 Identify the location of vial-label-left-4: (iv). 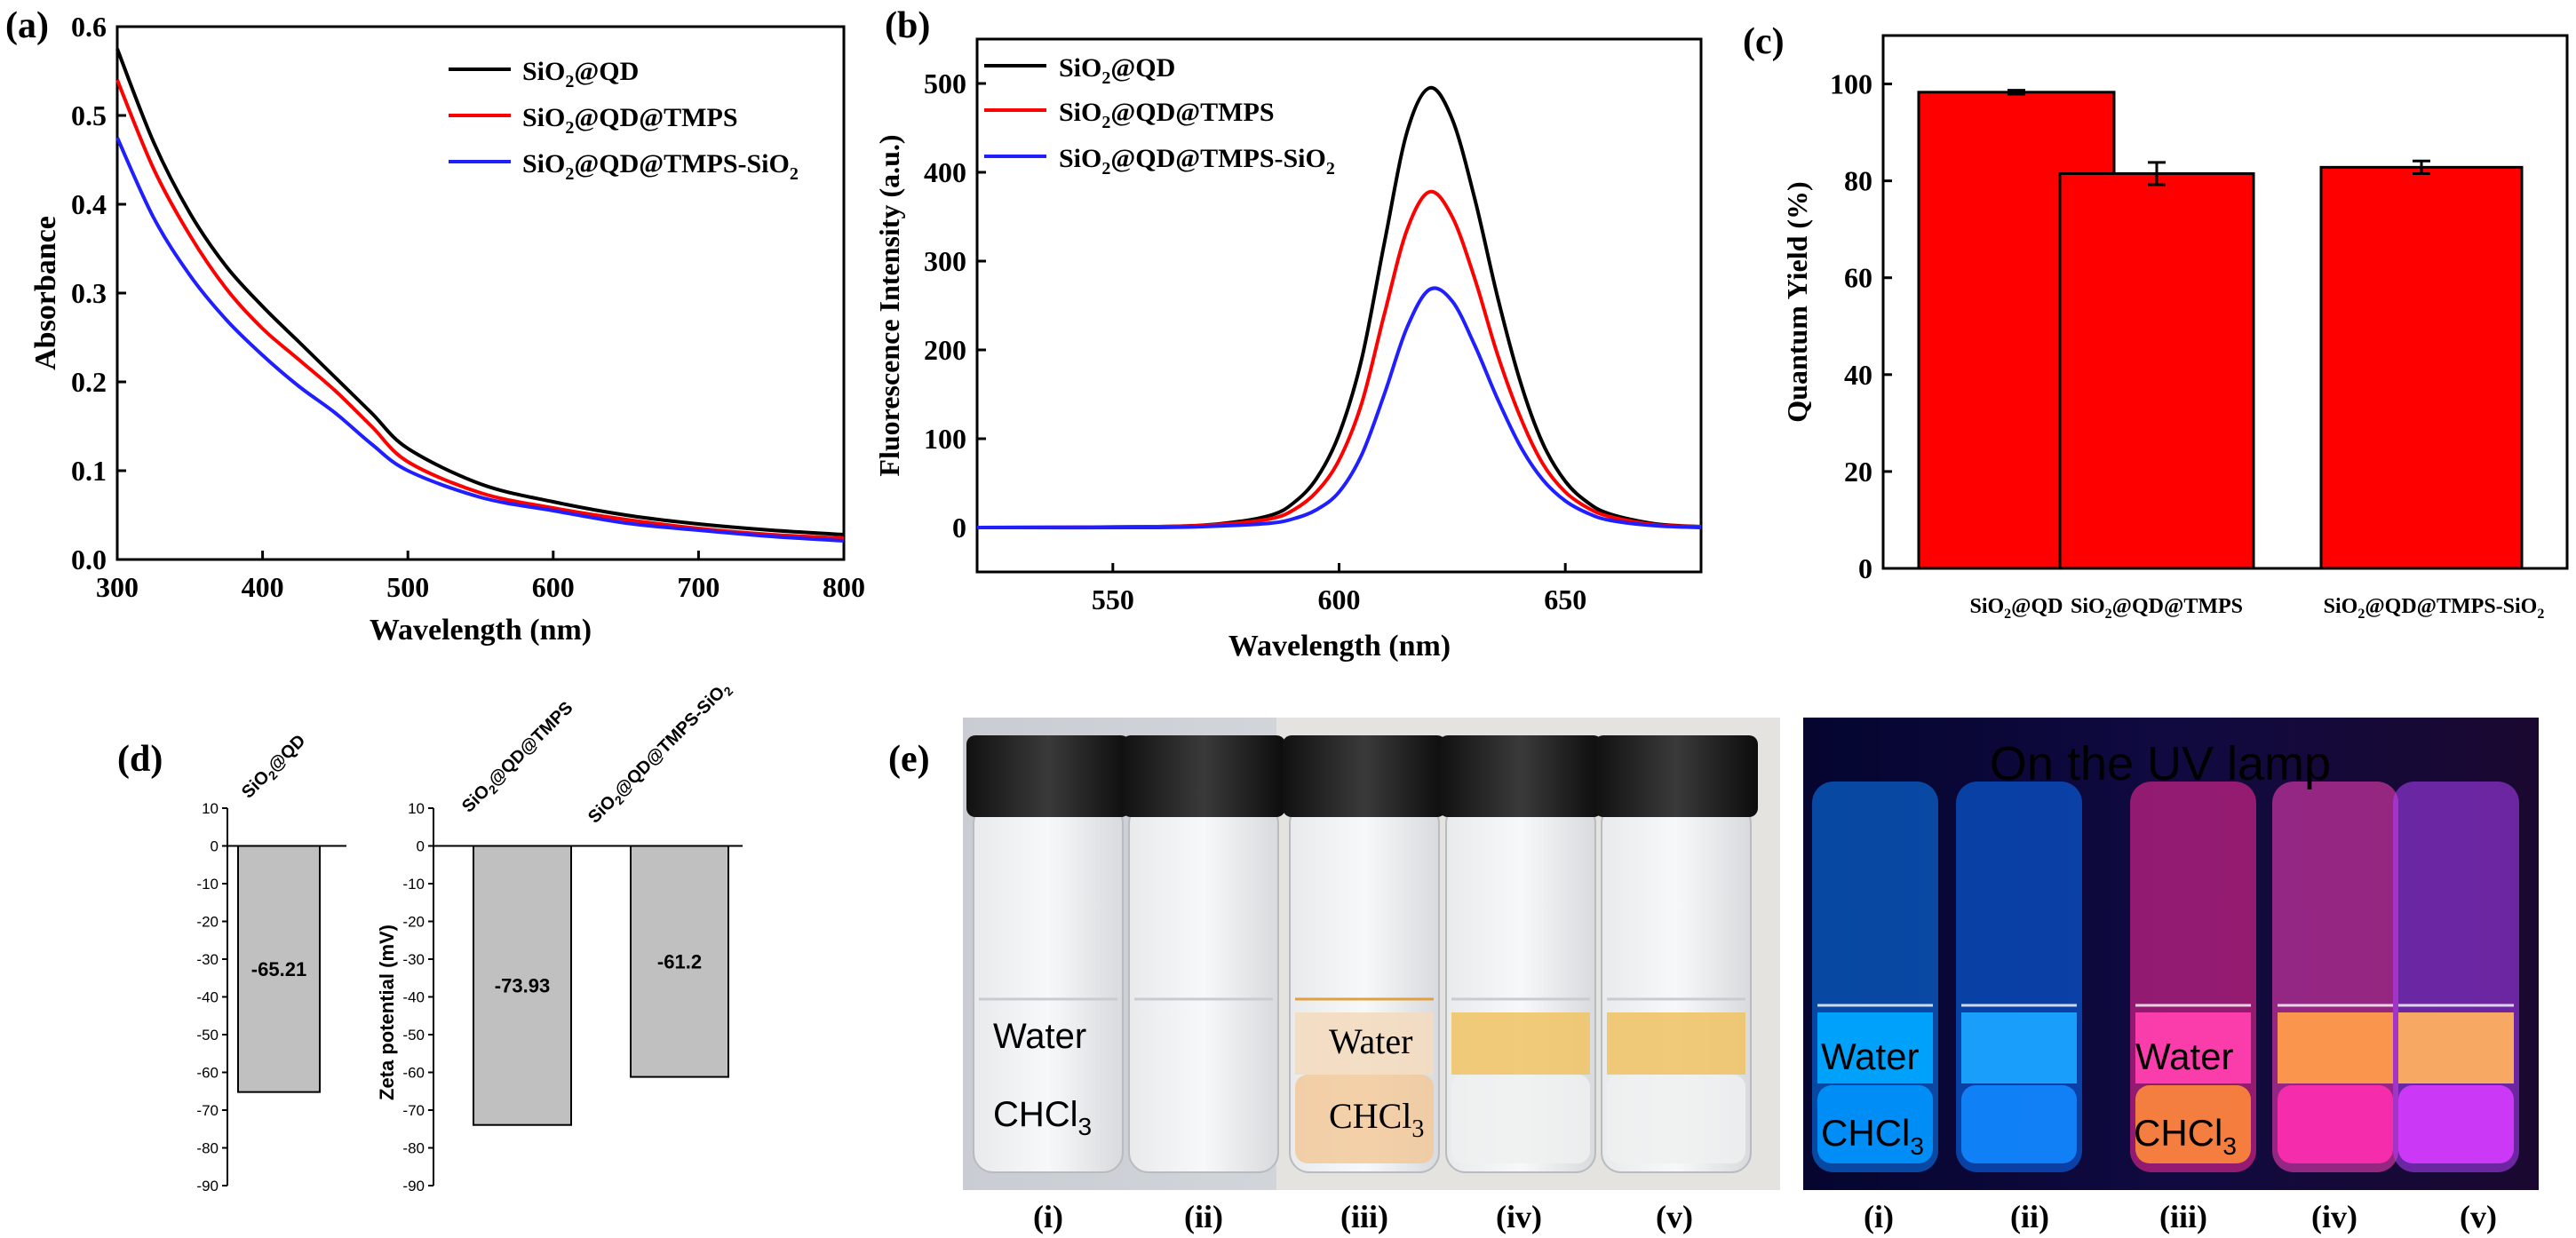
(1519, 1216).